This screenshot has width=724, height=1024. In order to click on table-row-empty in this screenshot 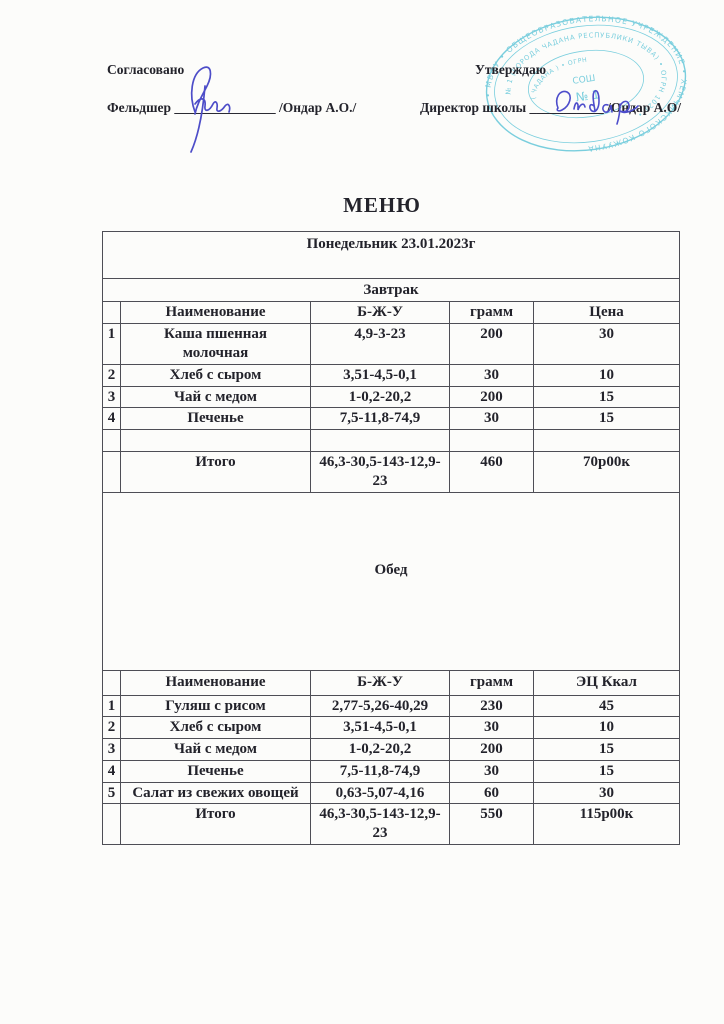, I will do `click(391, 440)`.